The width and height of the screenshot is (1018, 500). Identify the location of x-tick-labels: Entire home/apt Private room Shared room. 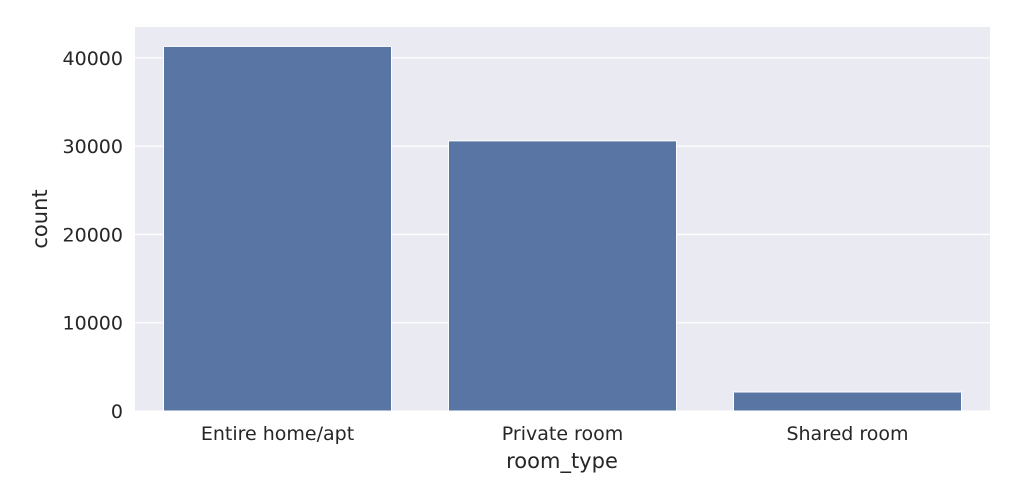
(555, 434).